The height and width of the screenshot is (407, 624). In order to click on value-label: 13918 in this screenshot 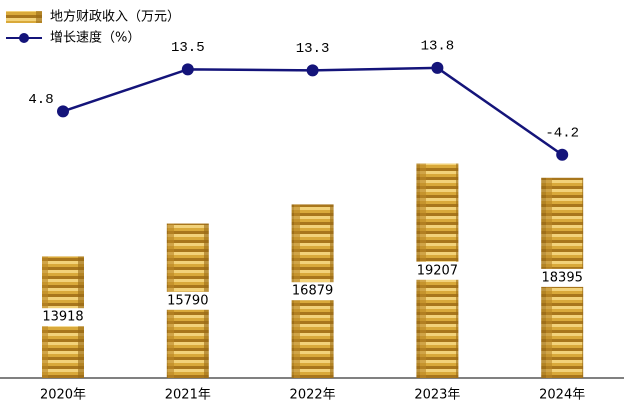, I will do `click(62, 317)`.